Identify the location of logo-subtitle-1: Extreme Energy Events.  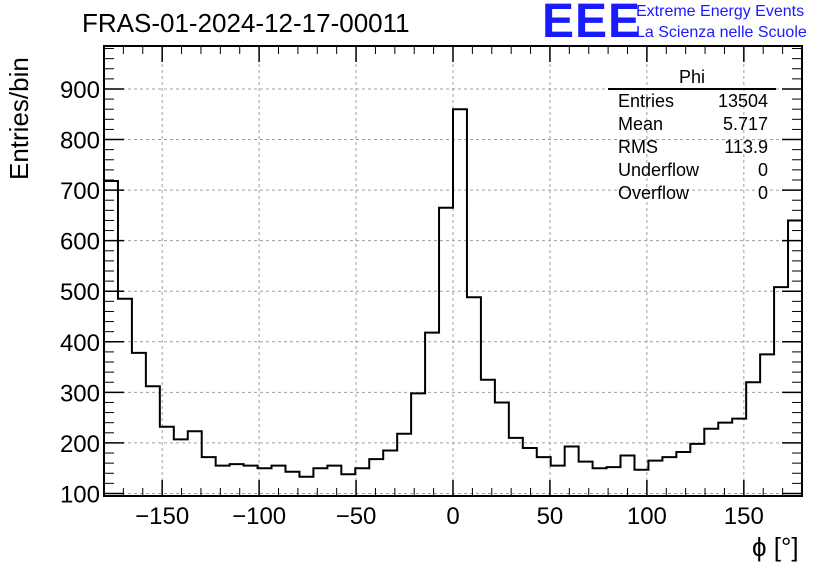
(720, 11).